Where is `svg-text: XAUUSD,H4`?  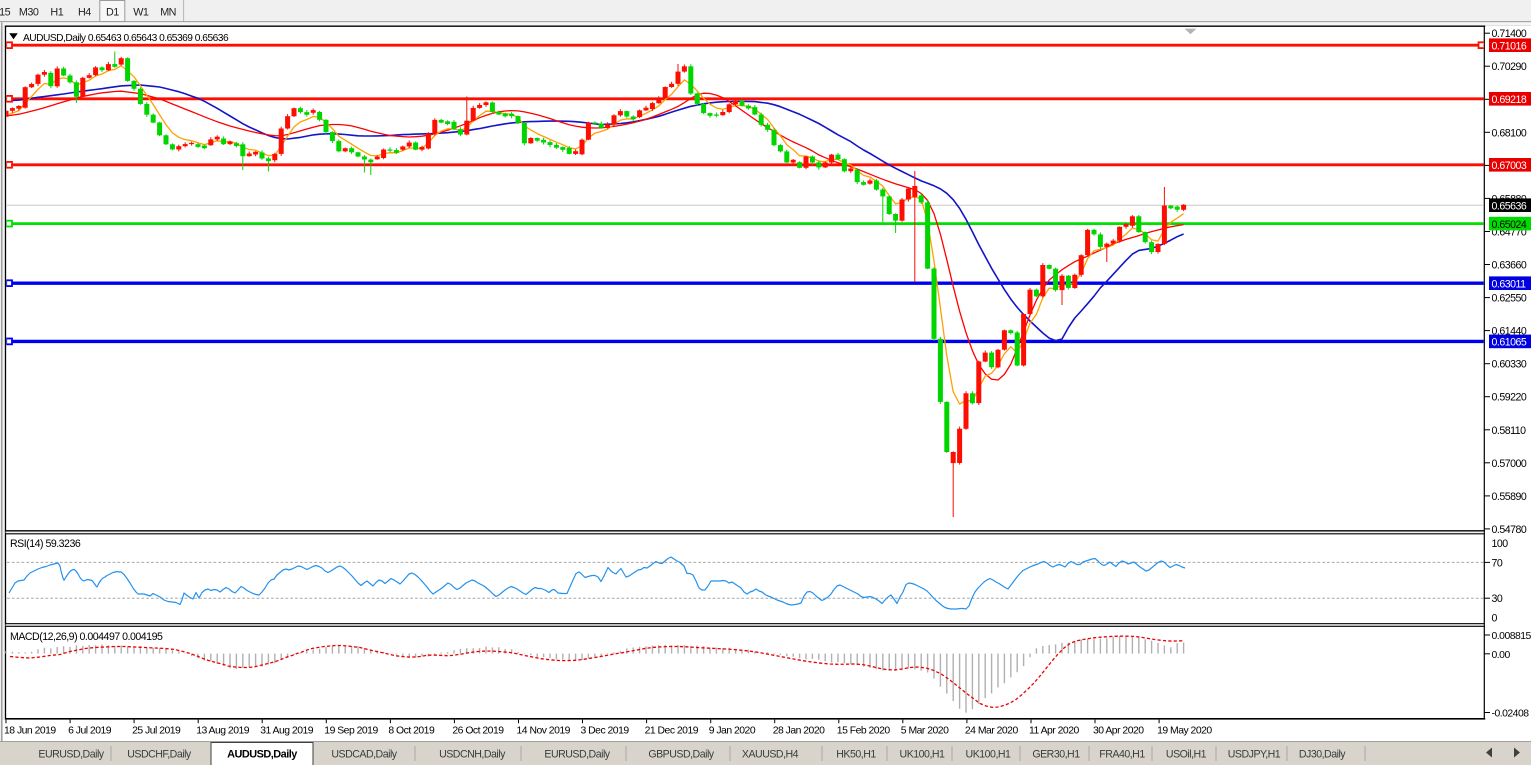
svg-text: XAUUSD,H4 is located at coordinates (770, 755).